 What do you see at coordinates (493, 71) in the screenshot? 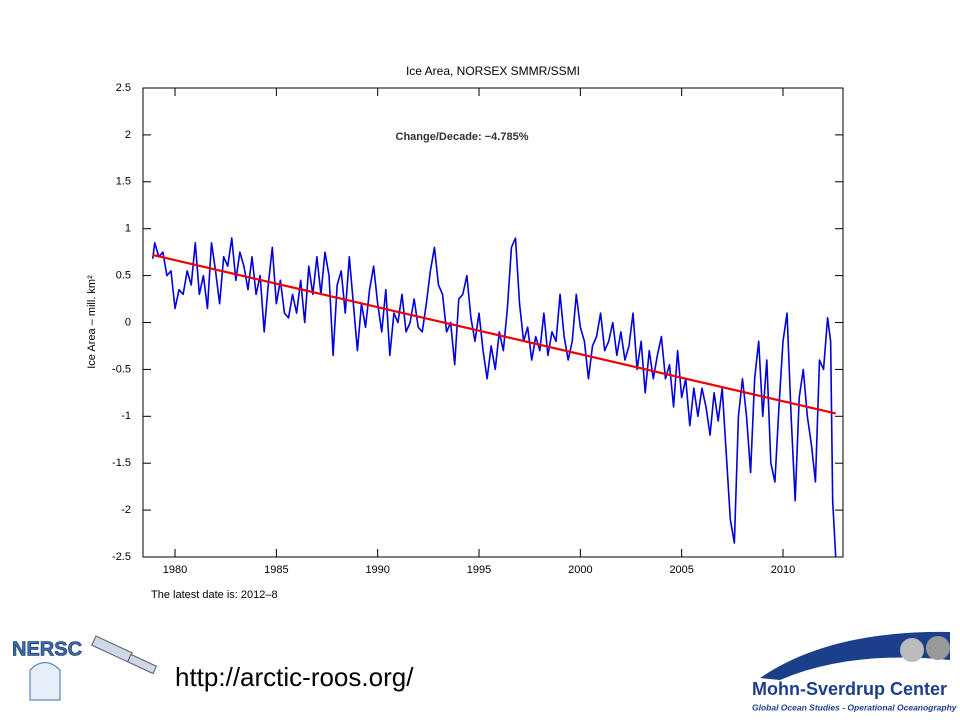
I see `chart-title: Ice Area, NORSEX SMMR/SSMI` at bounding box center [493, 71].